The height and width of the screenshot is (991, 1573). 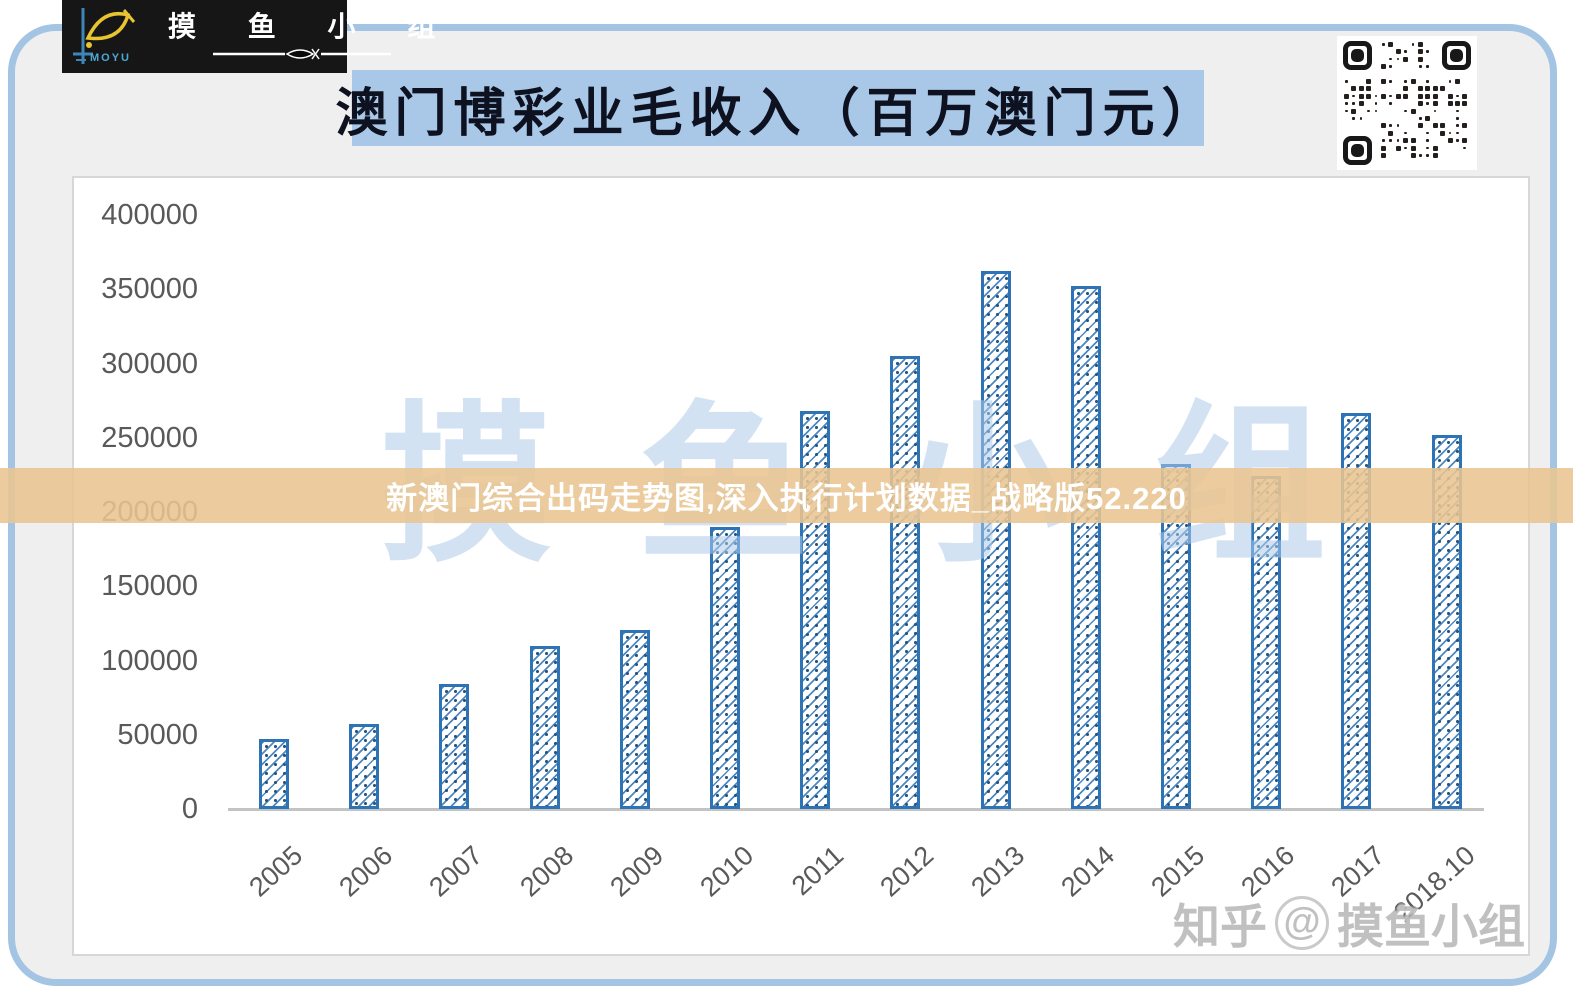 What do you see at coordinates (149, 363) in the screenshot?
I see `y-tick-label: 300000` at bounding box center [149, 363].